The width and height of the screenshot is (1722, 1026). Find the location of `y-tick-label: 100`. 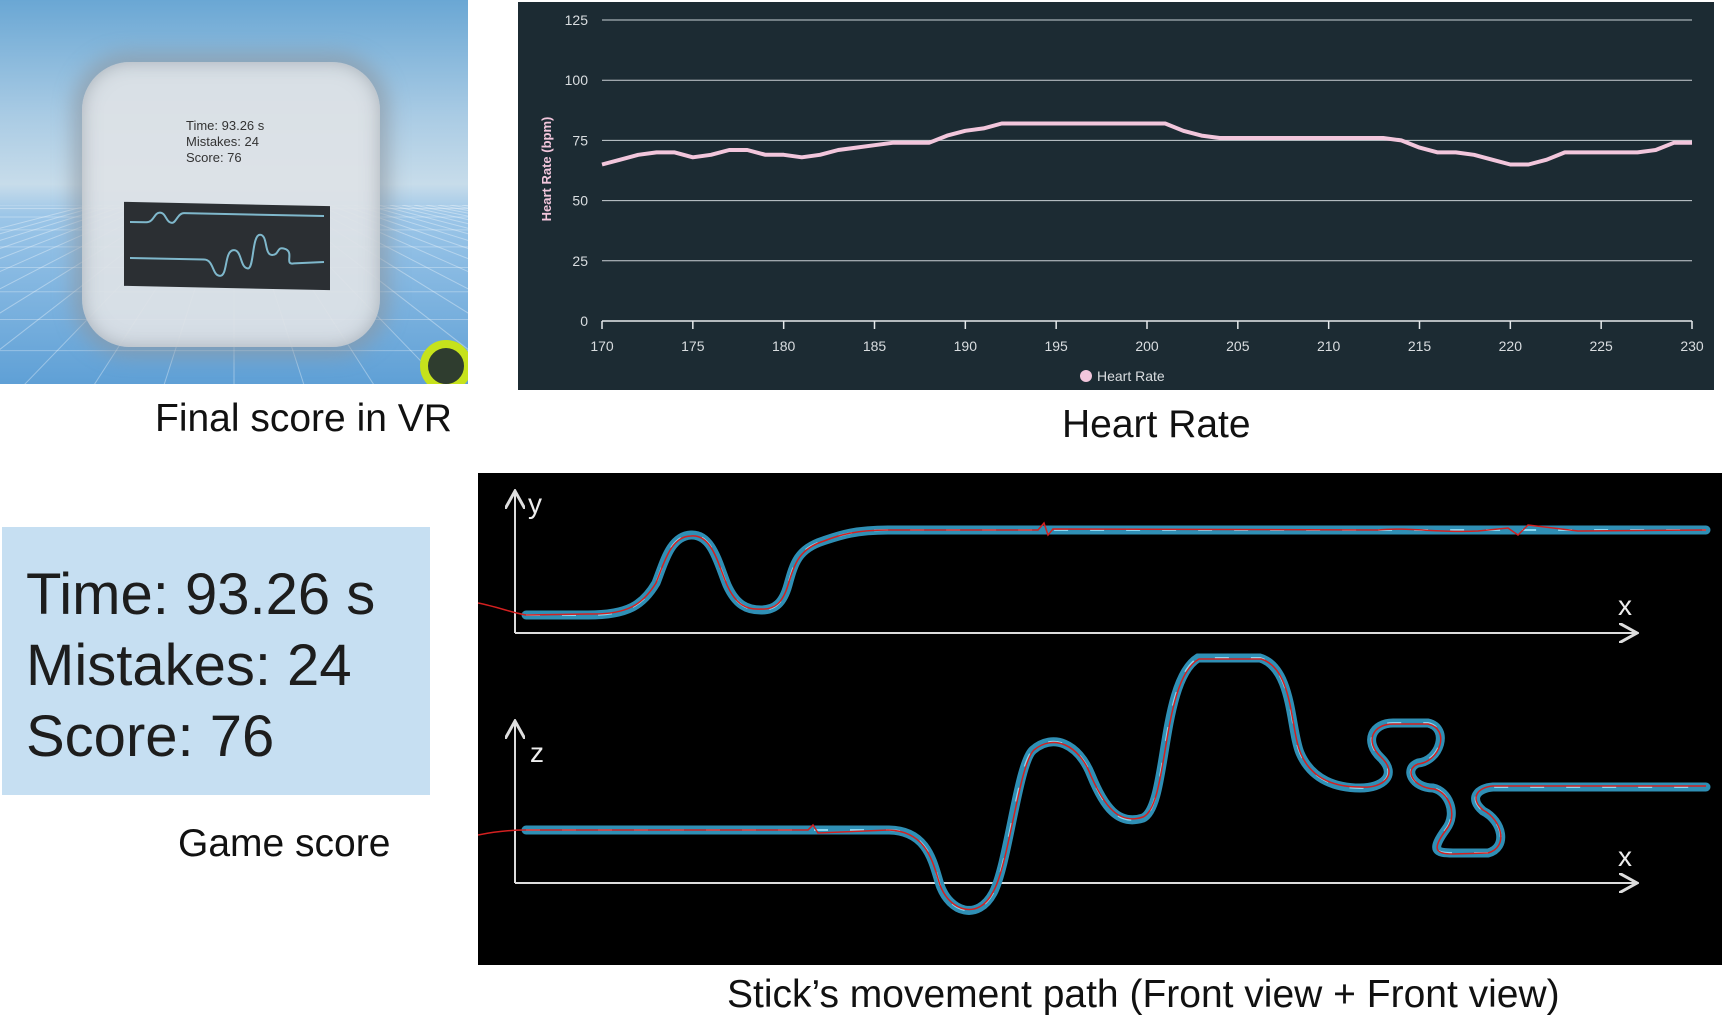

y-tick-label: 100 is located at coordinates (577, 80).